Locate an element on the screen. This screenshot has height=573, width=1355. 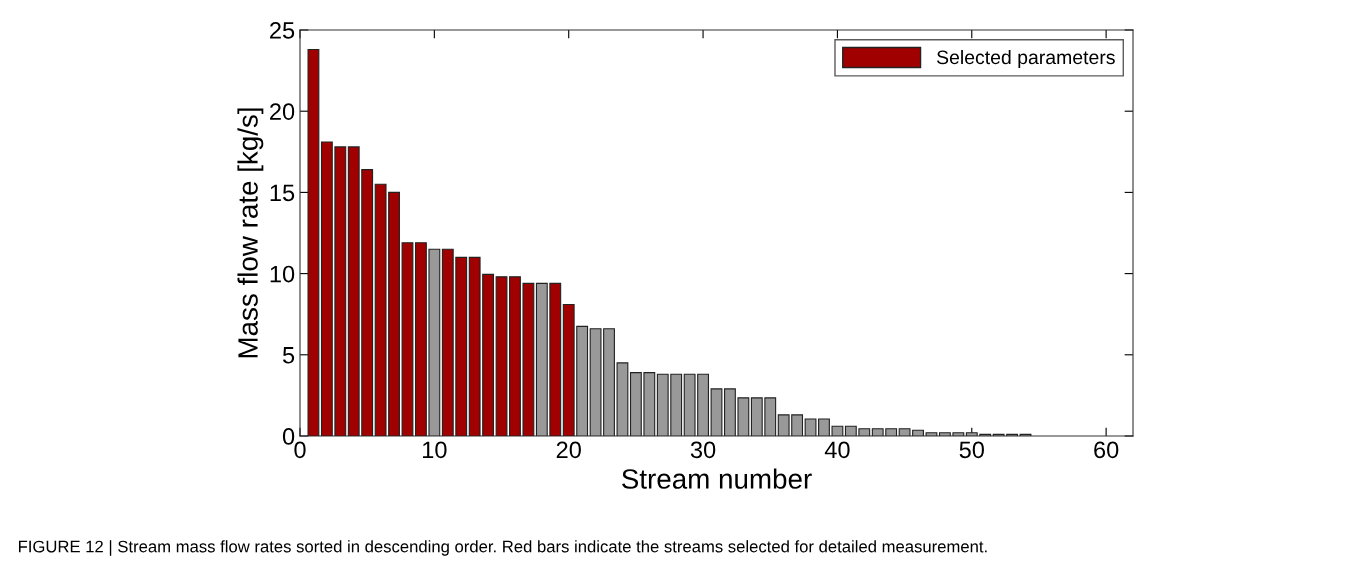
x-axis-title: Stream number is located at coordinates (717, 478).